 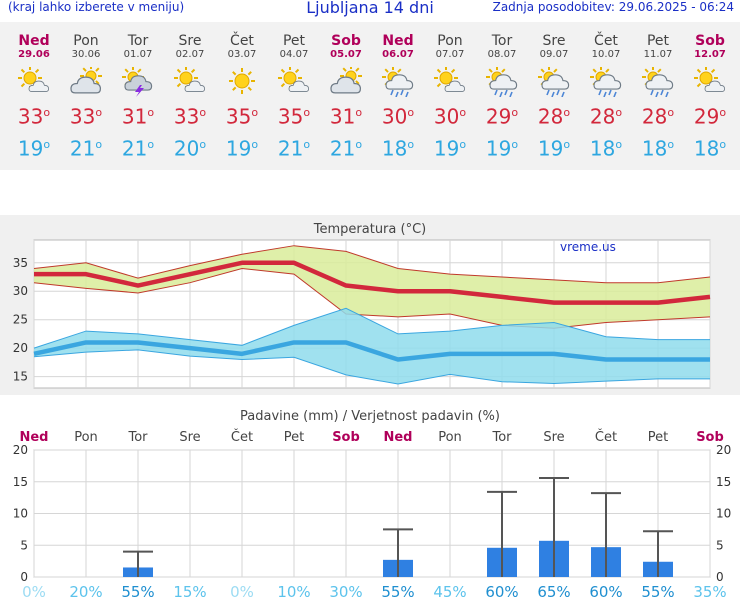 I want to click on day-column: Ned 29.06 33o 19o, so click(x=34, y=97).